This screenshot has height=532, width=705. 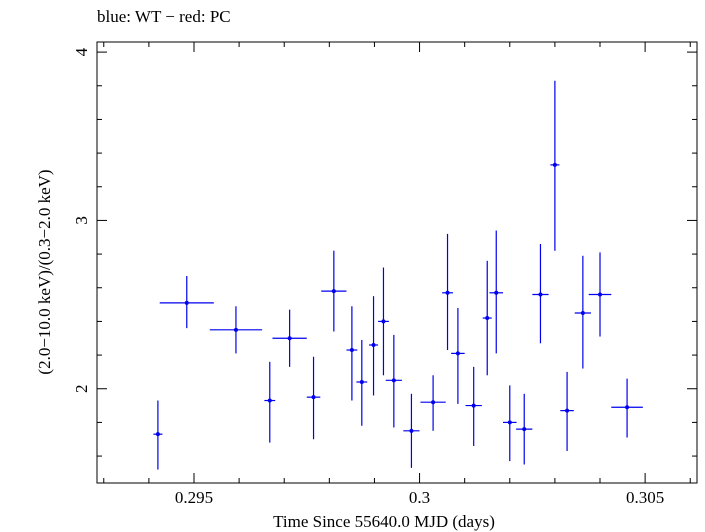 What do you see at coordinates (44, 271) in the screenshot?
I see `y-axis-label: (2.0−10.0 keV)/(0.3−2.0 keV)` at bounding box center [44, 271].